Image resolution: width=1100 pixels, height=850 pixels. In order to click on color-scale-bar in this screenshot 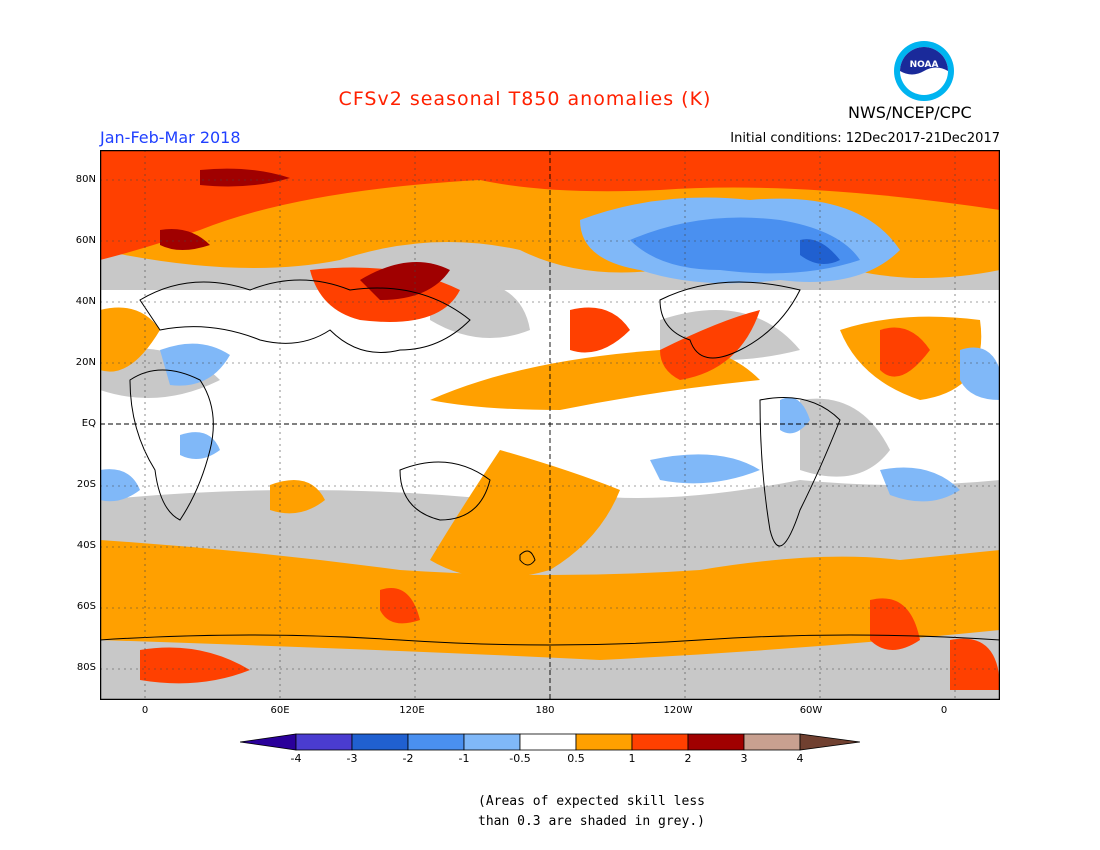, I will do `click(550, 742)`.